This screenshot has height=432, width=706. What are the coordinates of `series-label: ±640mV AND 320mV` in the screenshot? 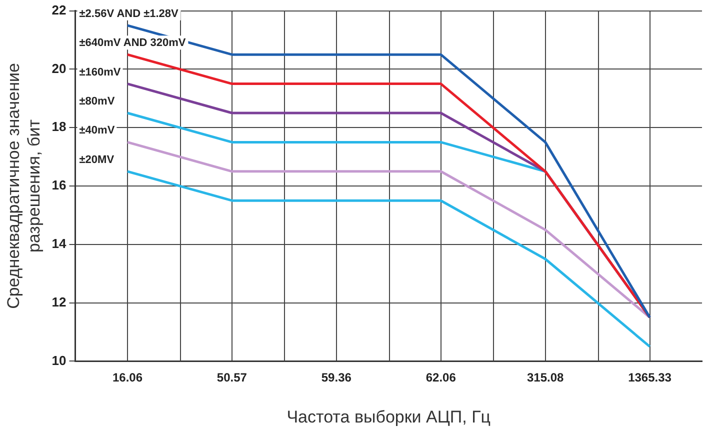 It's located at (132, 43).